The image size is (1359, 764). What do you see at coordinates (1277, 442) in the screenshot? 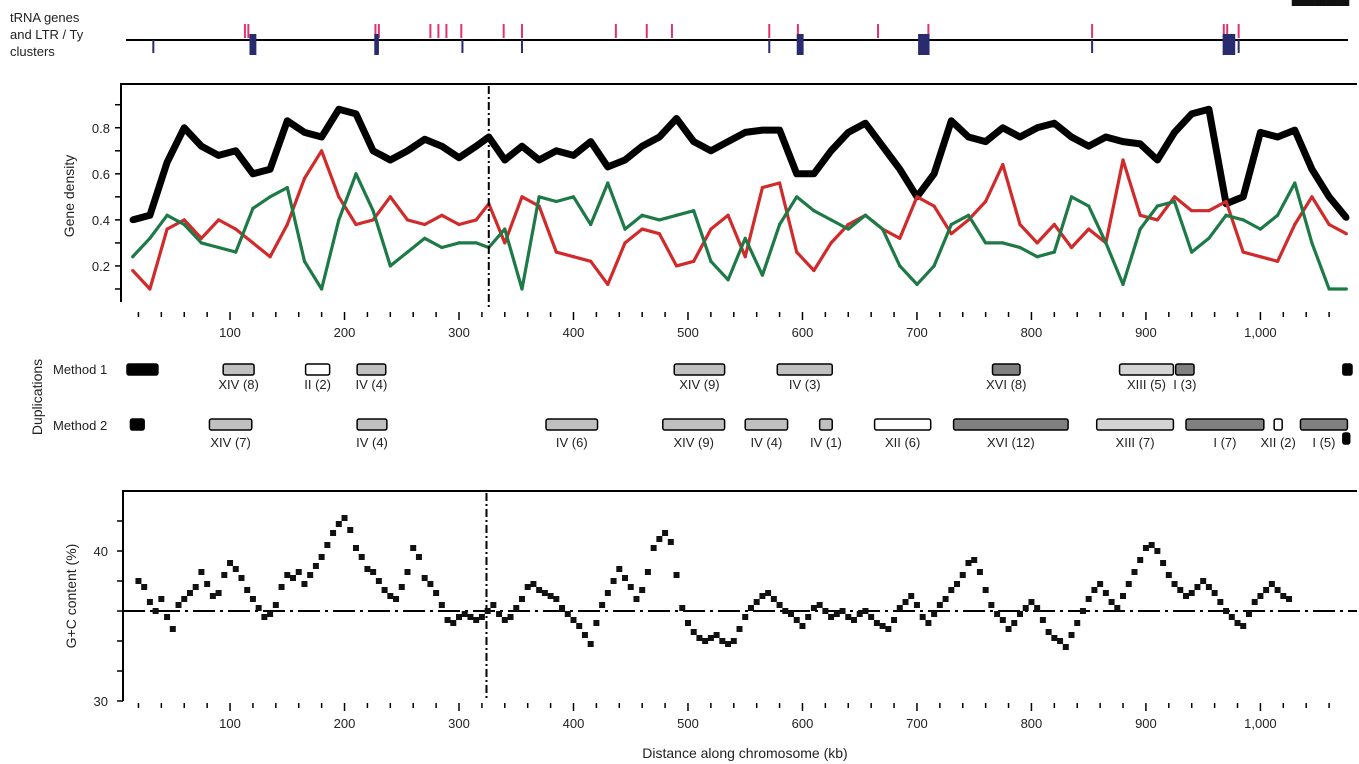
I see `method-2-block-label-11: XII (2)` at bounding box center [1277, 442].